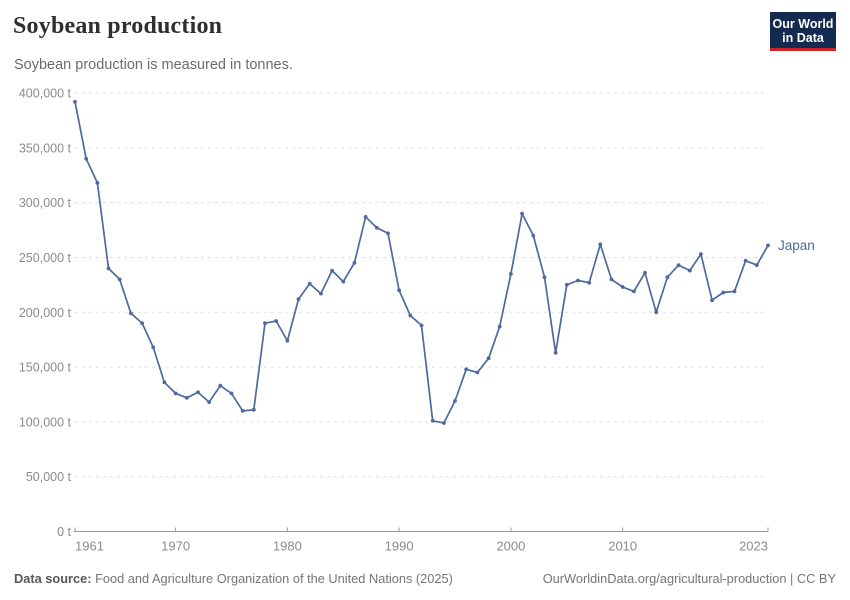  What do you see at coordinates (753, 546) in the screenshot?
I see `x-axis-tick-label: 2023` at bounding box center [753, 546].